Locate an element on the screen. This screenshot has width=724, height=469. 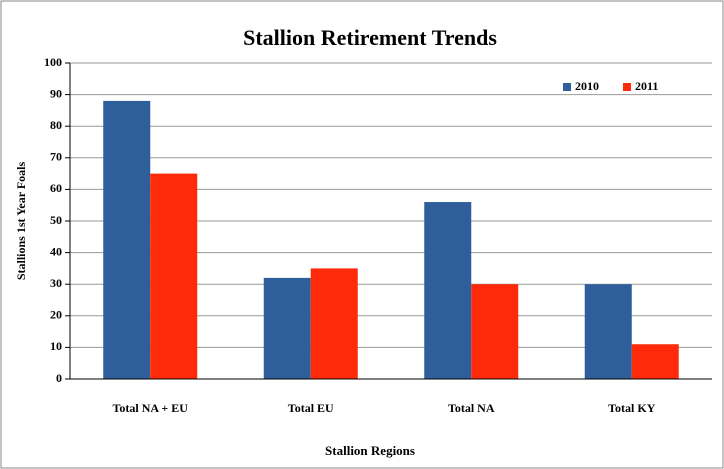
y-tick-label: 70 is located at coordinates (56, 157).